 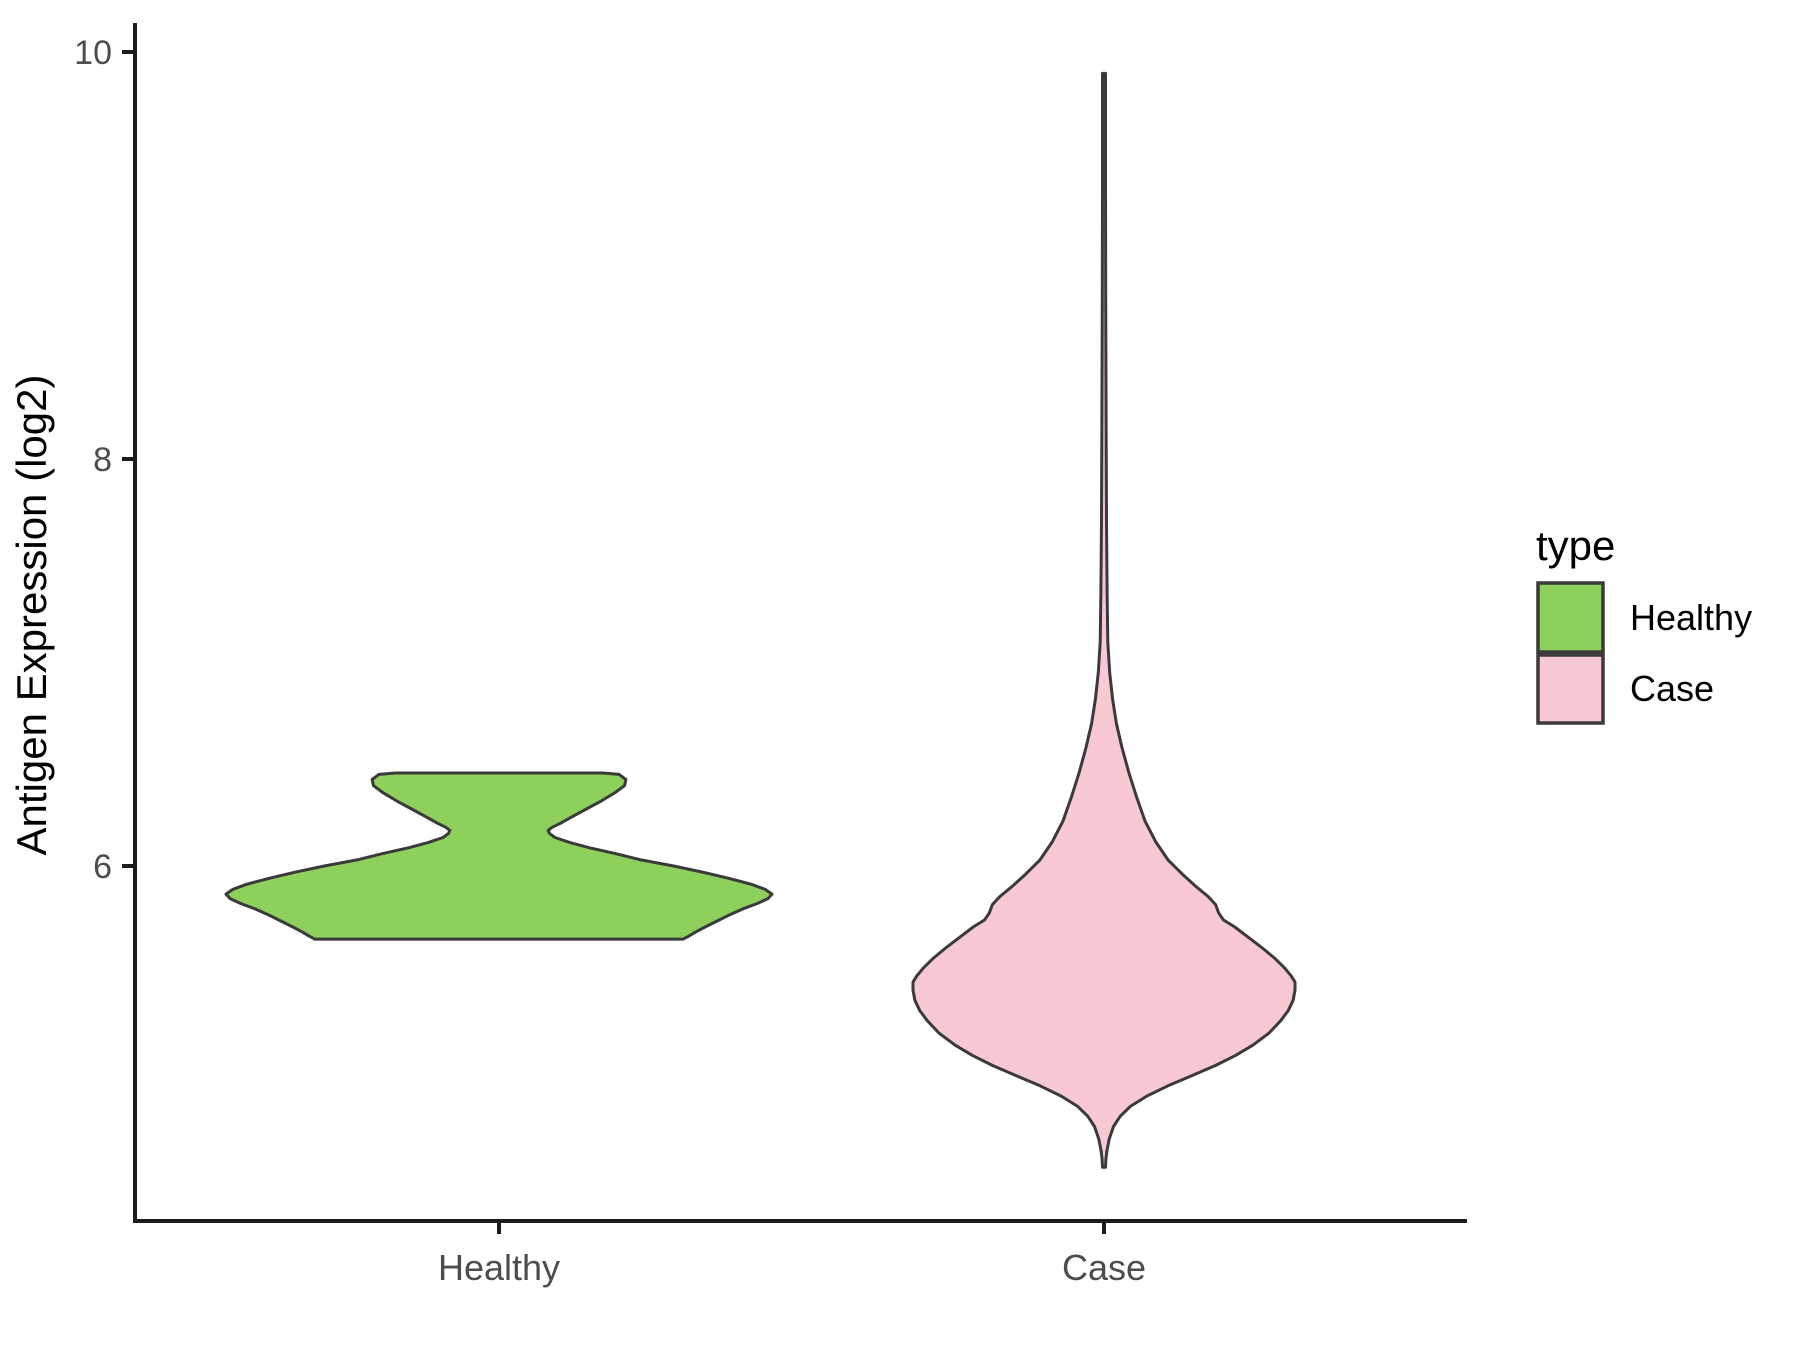 I want to click on y-tick-label-6: 6, so click(x=102, y=867).